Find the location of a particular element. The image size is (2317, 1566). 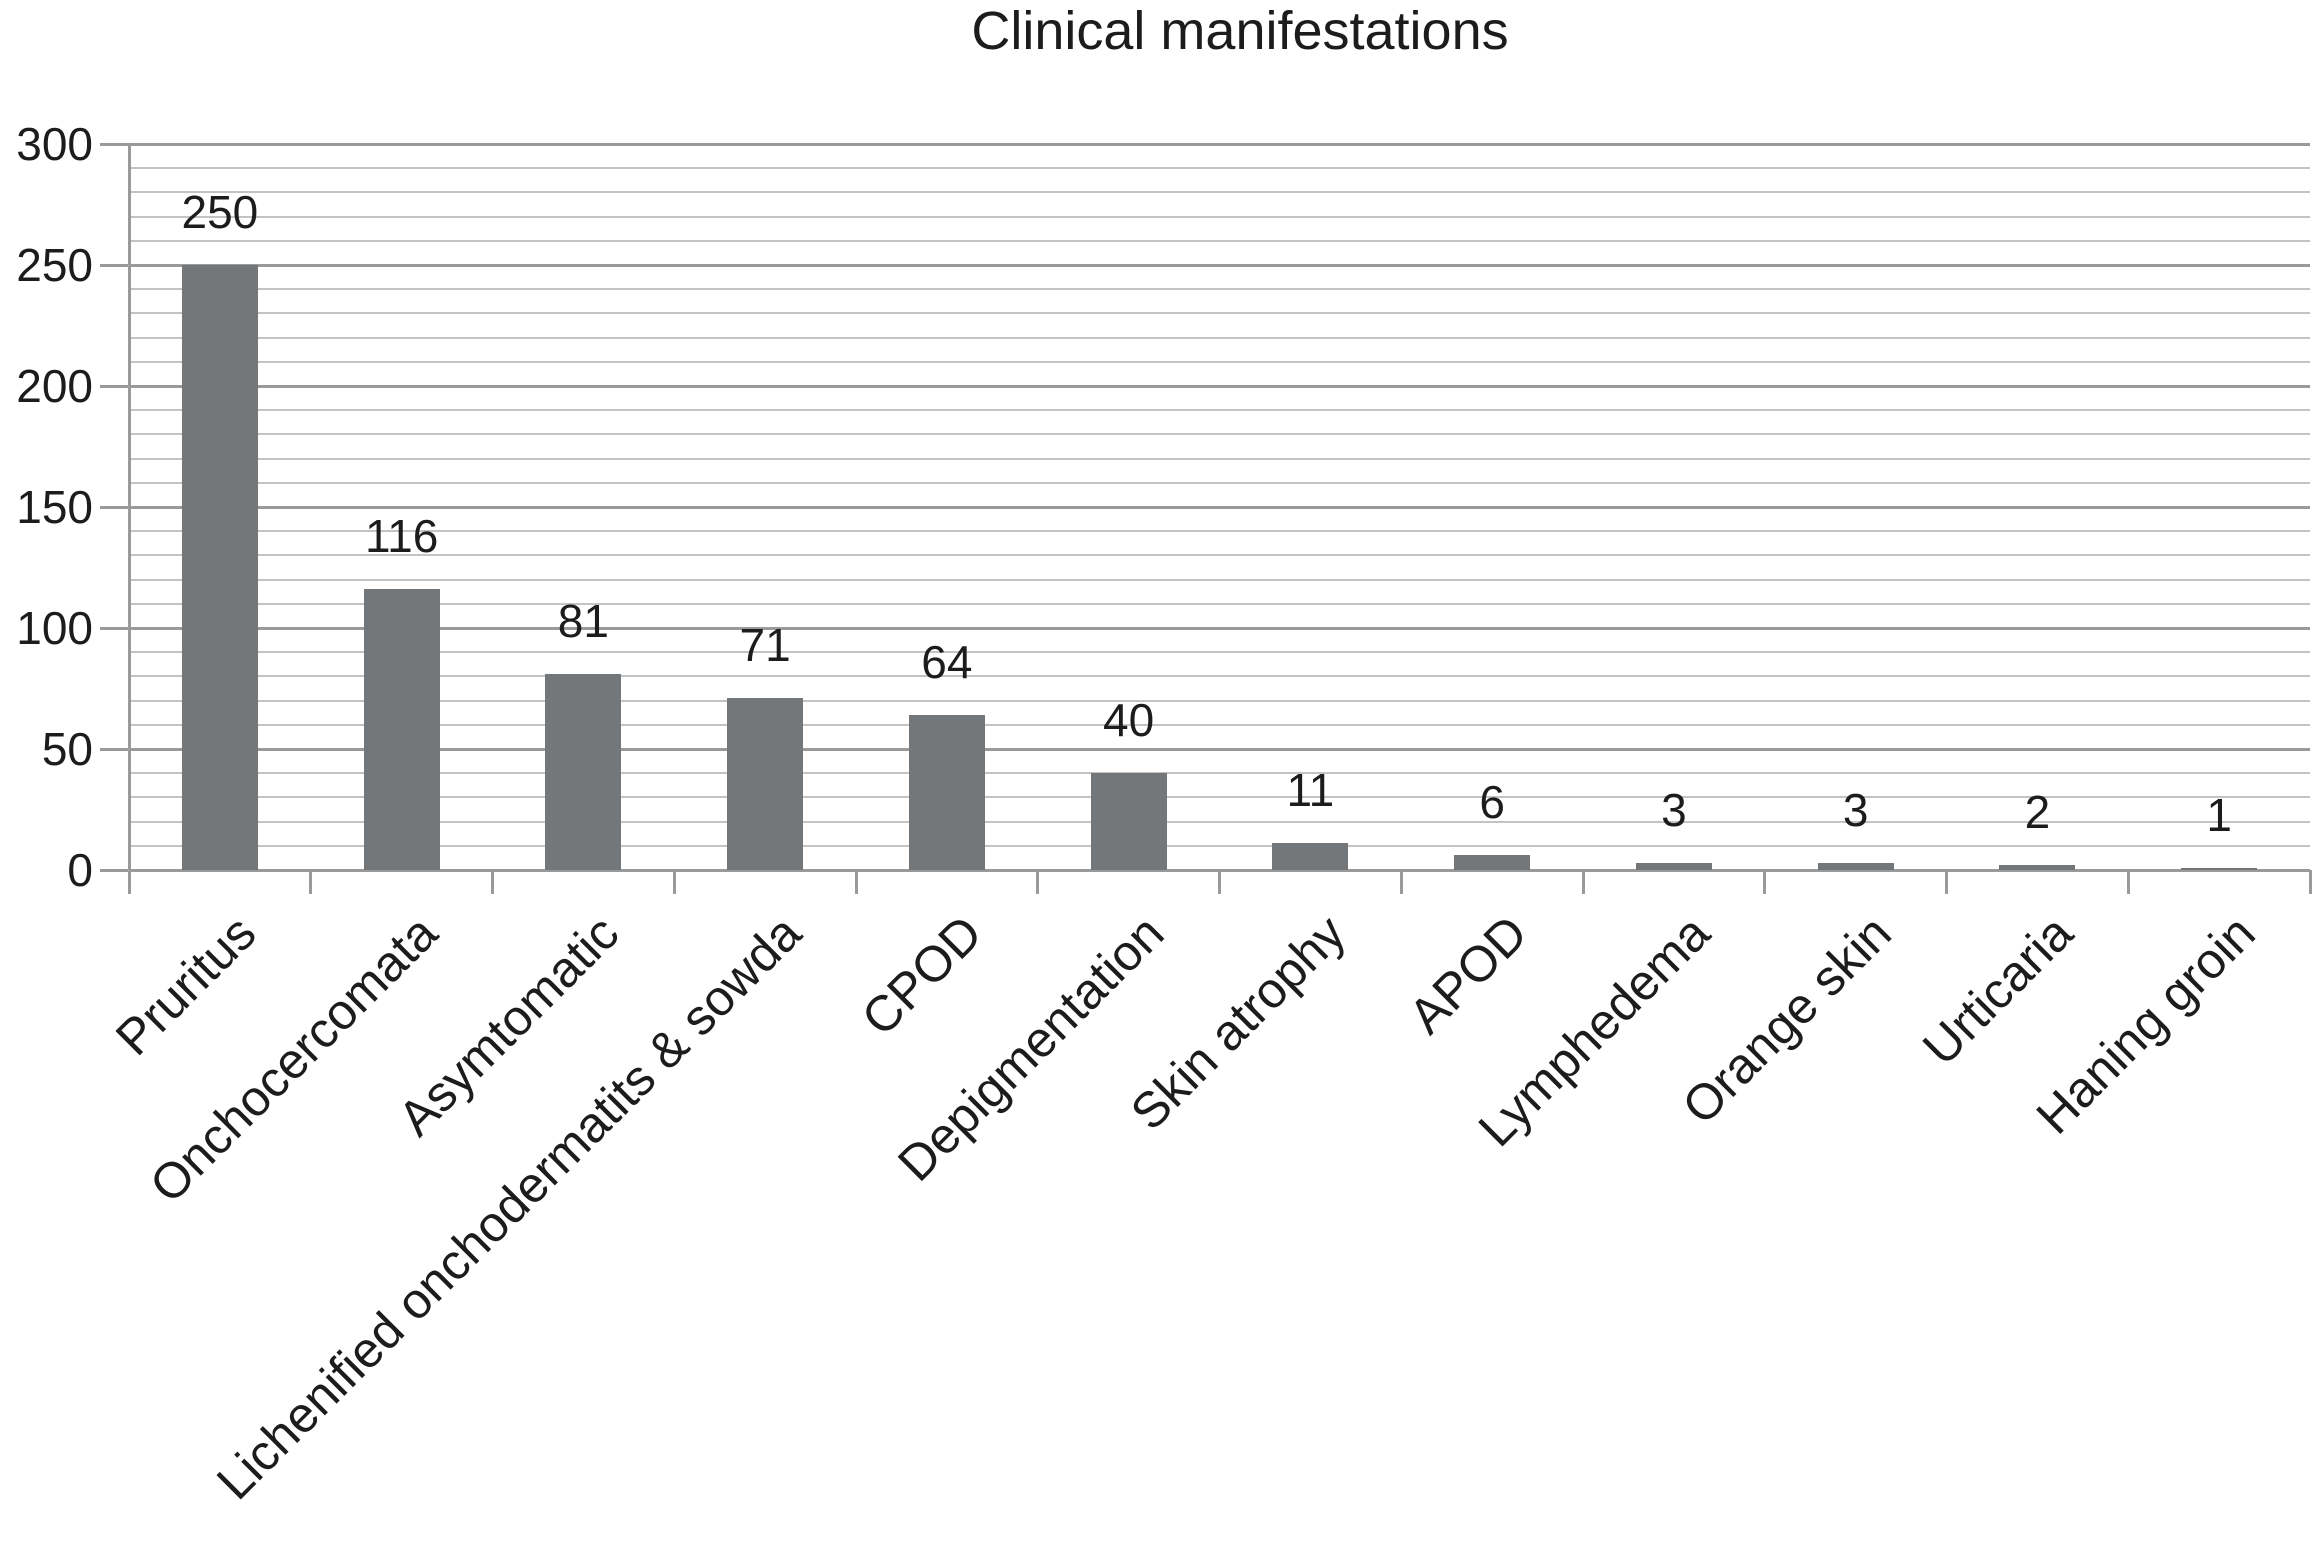

y-axis-line is located at coordinates (129, 507).